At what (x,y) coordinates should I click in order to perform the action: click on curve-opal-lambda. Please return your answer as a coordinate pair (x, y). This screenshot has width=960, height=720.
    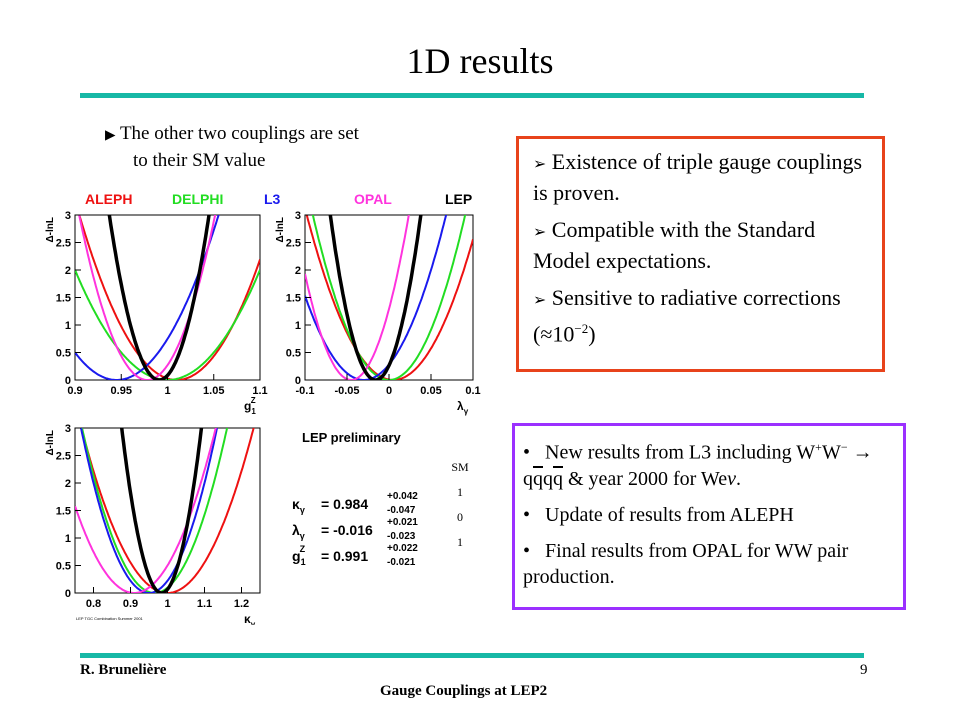
    Looking at the image, I should click on (357, 297).